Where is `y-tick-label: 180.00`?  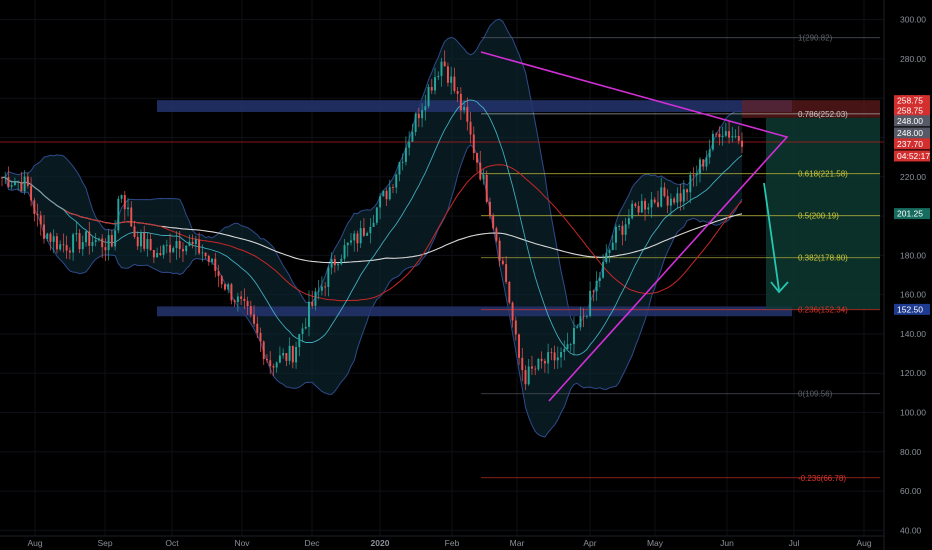
y-tick-label: 180.00 is located at coordinates (913, 255).